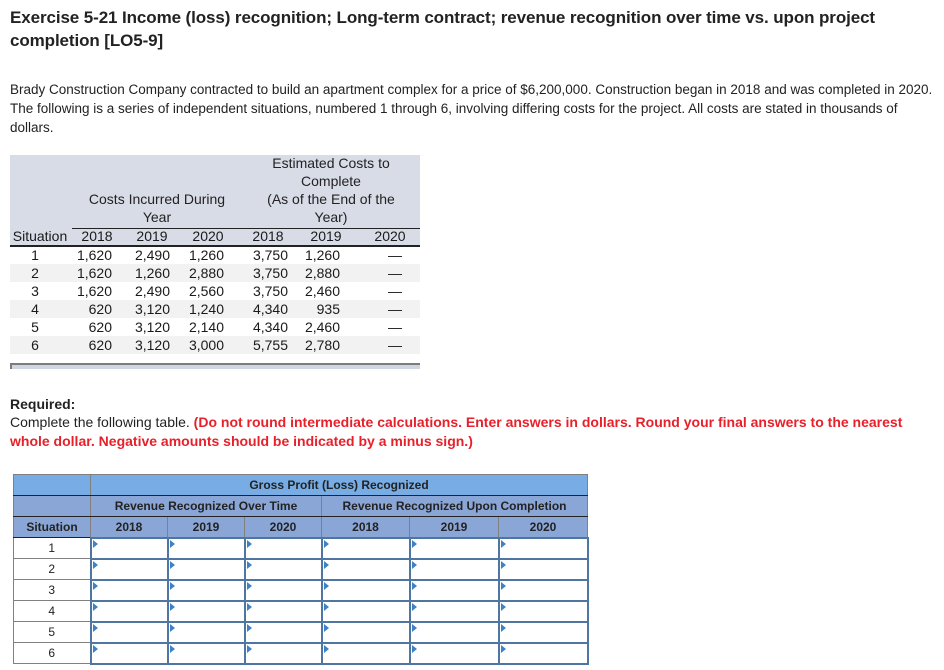 This screenshot has height=670, width=944. I want to click on cell-value: 3,750, so click(270, 291).